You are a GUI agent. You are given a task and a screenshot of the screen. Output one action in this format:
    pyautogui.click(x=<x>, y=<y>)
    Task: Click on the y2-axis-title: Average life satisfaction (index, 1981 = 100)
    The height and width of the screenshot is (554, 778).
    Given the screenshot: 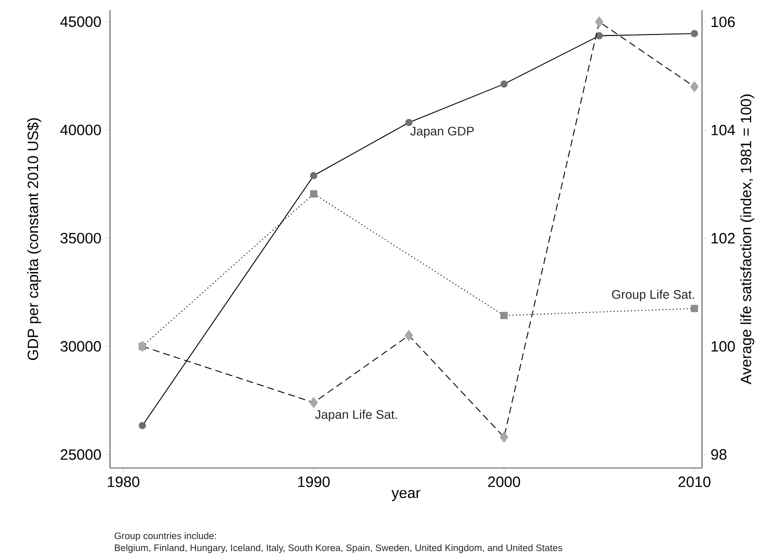 What is the action you would take?
    pyautogui.click(x=747, y=239)
    